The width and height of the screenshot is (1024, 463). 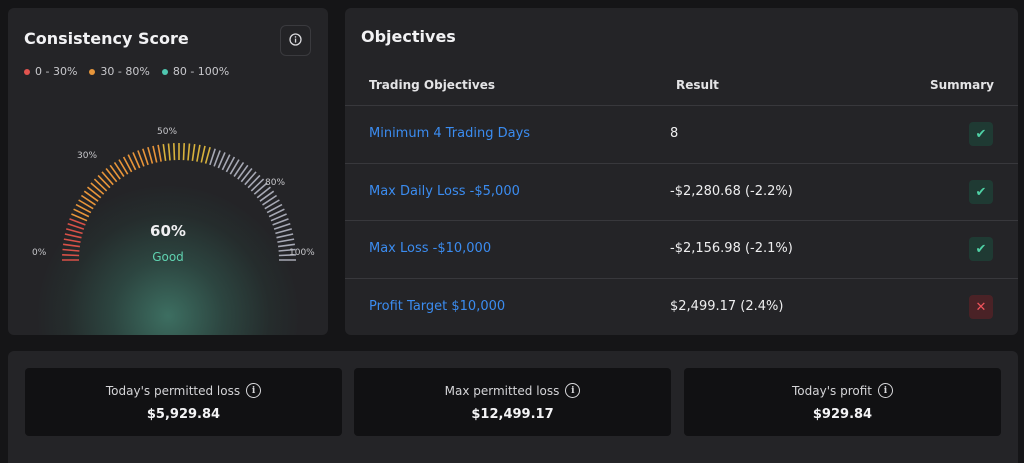 What do you see at coordinates (842, 402) in the screenshot?
I see `stat-card-todays-profit: Today's profit i $929.84` at bounding box center [842, 402].